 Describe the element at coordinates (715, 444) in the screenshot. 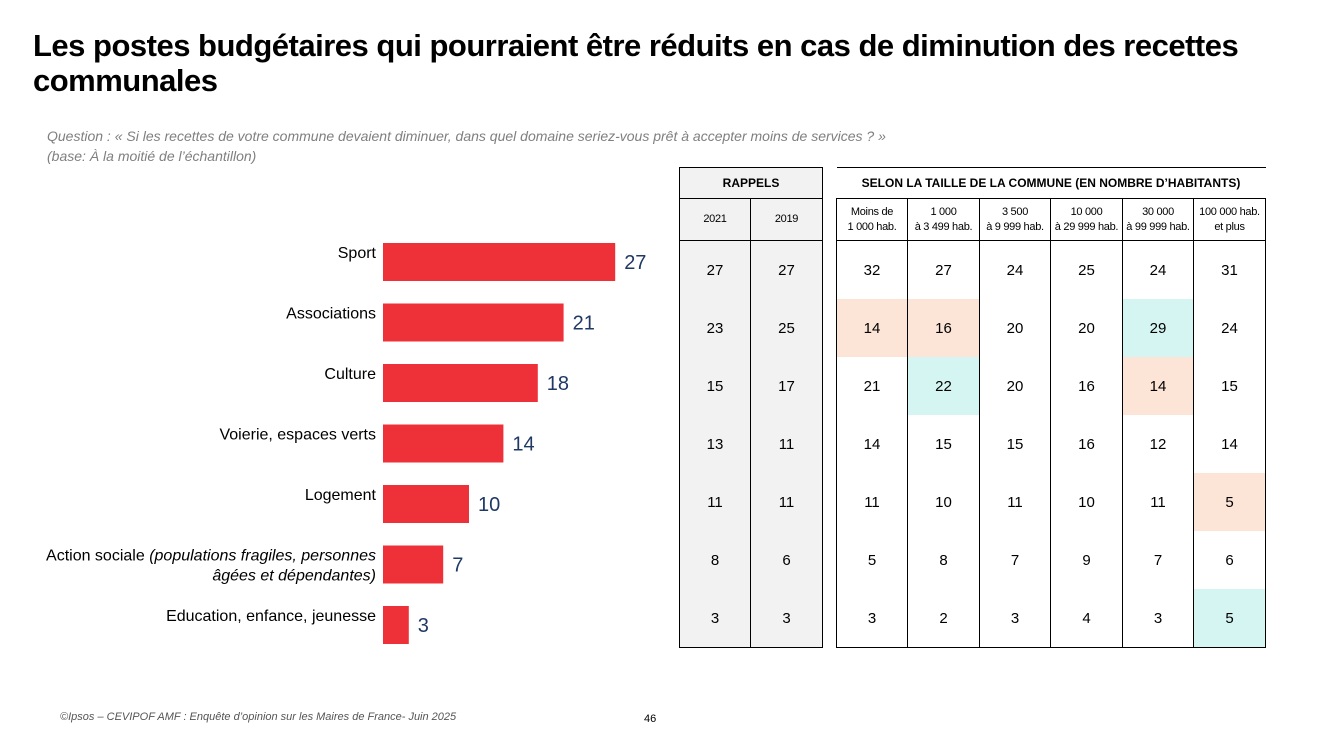

I see `rappels-cell: 13` at that location.